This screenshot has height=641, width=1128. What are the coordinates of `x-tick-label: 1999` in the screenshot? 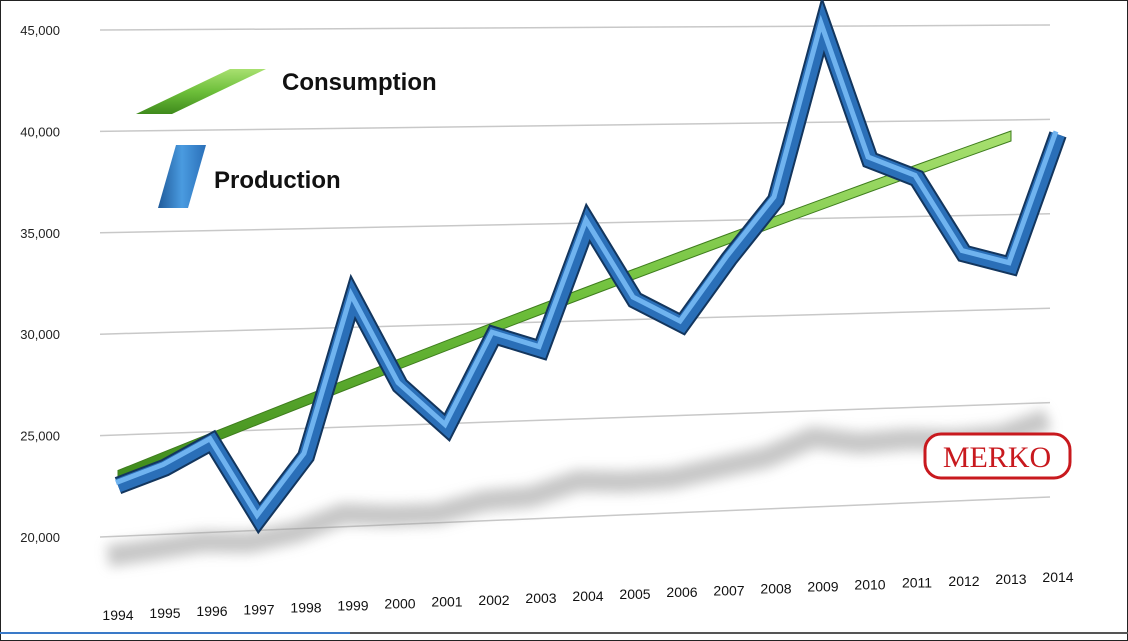 It's located at (352, 606).